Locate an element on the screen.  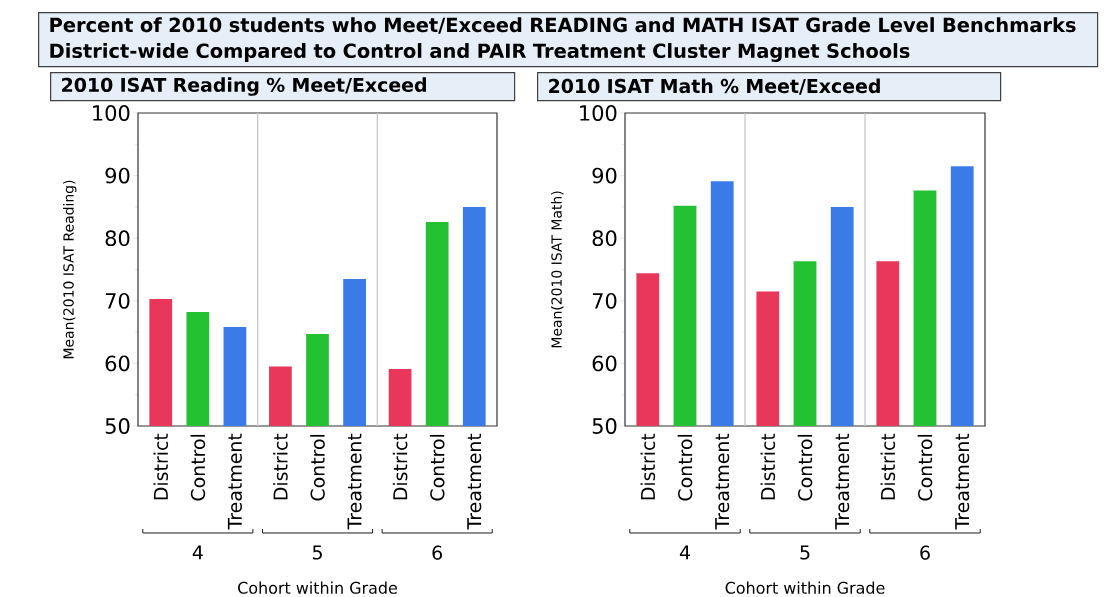
text: Percent of 2010 students who Meet/Exceed READING and MATH ISAT Grade Level Benchmarks District-wide Compared to Control and PAIR Treatment Cluster Magnet Schools is located at coordinates (563, 39).